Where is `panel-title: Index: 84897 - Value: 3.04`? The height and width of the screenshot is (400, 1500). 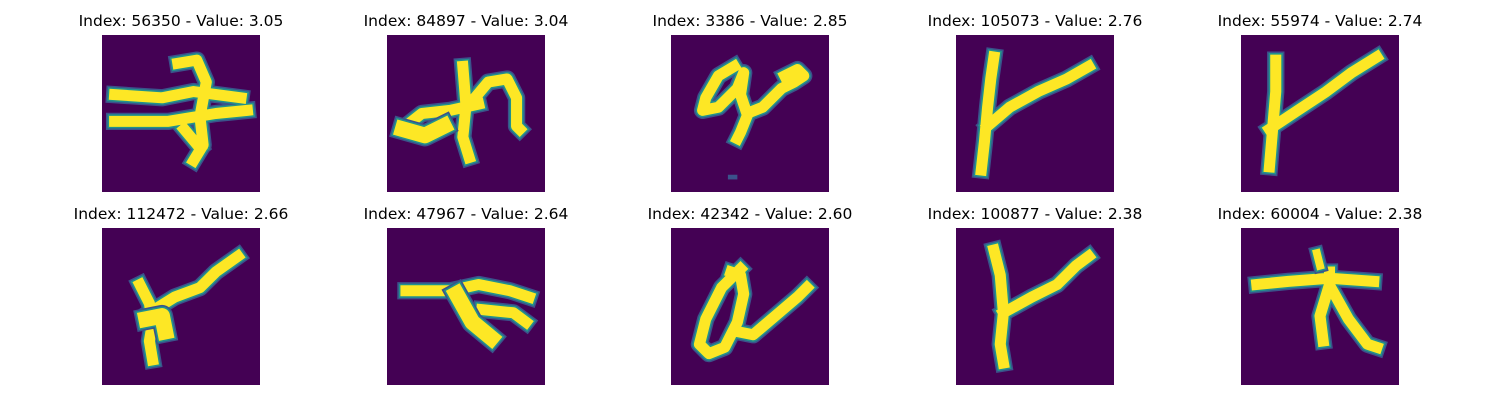 panel-title: Index: 84897 - Value: 3.04 is located at coordinates (466, 21).